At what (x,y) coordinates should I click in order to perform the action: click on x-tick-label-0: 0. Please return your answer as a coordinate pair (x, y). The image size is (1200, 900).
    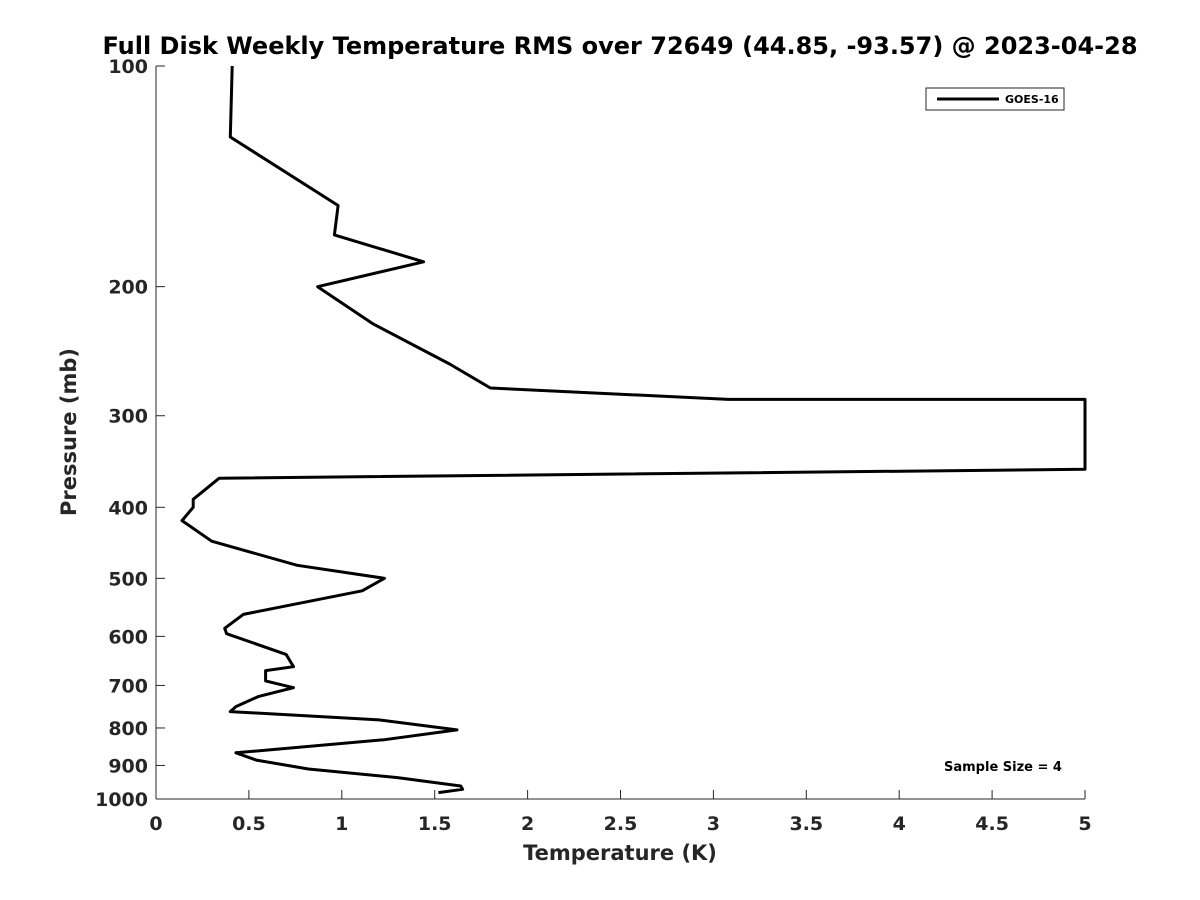
    Looking at the image, I should click on (155, 824).